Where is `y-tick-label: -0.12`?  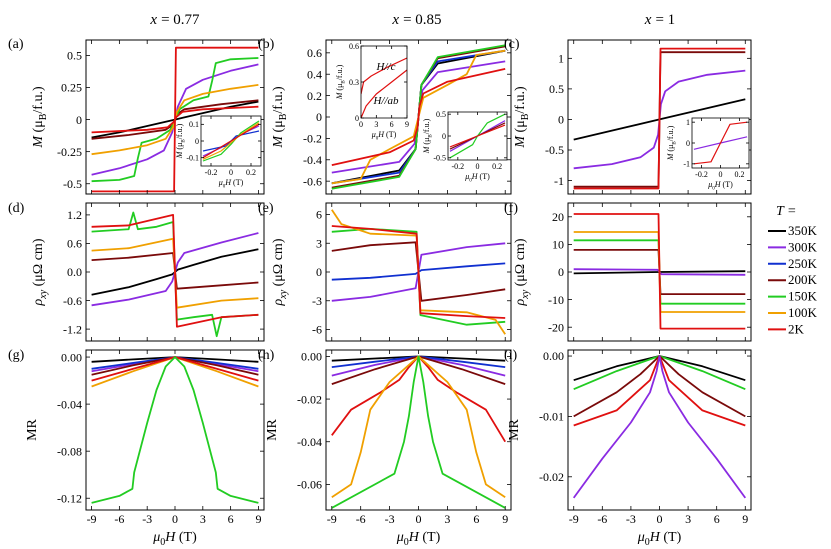
y-tick-label: -0.12 is located at coordinates (69, 498).